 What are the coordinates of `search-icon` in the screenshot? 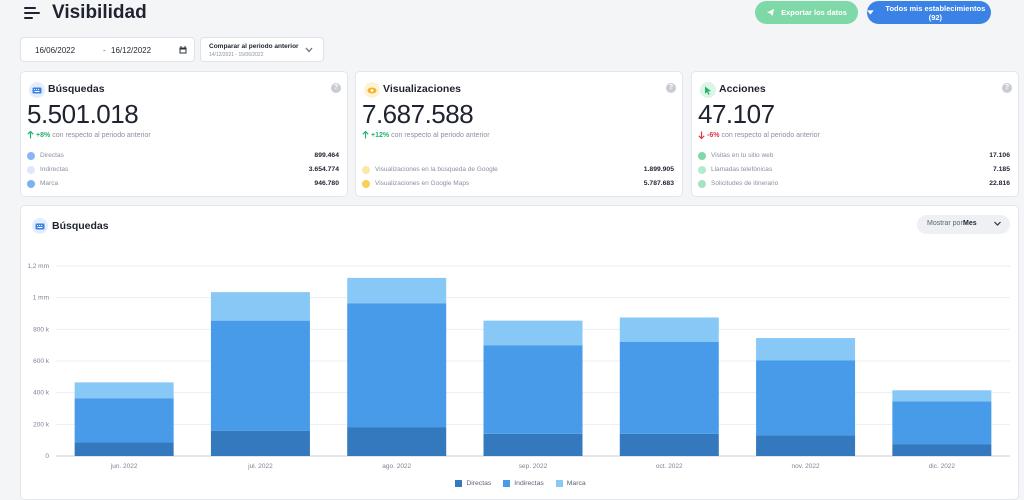 It's located at (366, 170).